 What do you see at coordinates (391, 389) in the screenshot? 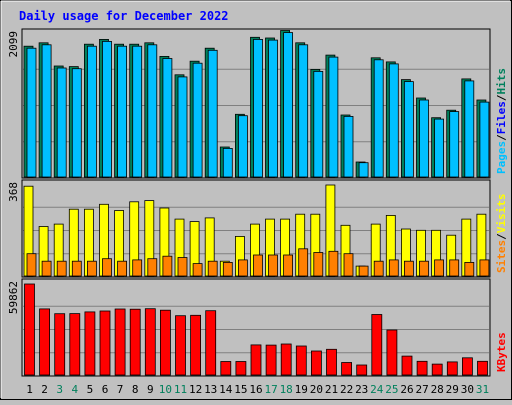
I see `x-tick-label-25: 25` at bounding box center [391, 389].